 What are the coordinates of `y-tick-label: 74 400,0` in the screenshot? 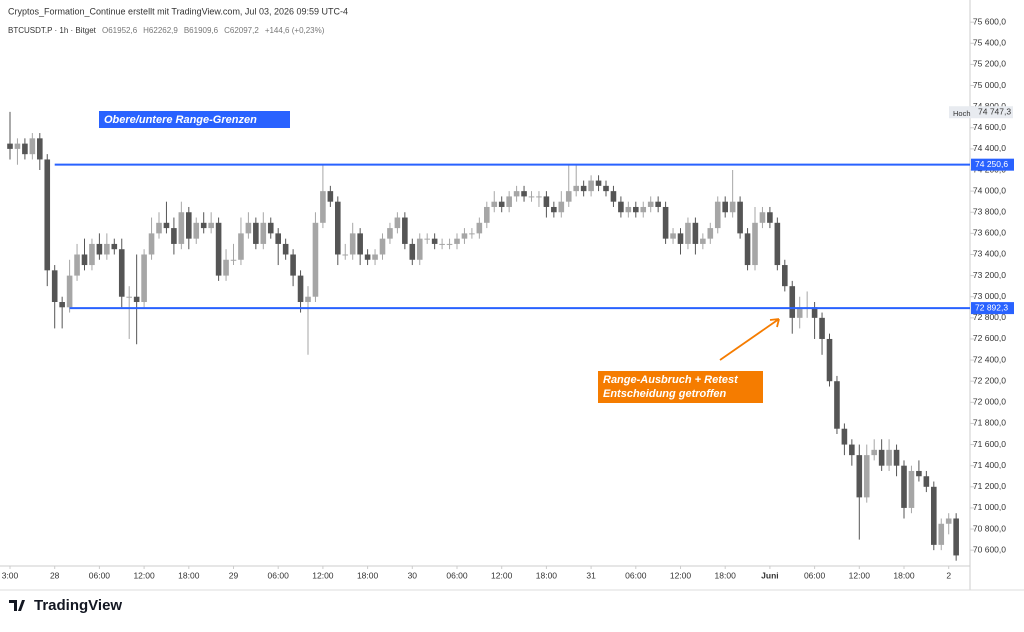 It's located at (989, 148).